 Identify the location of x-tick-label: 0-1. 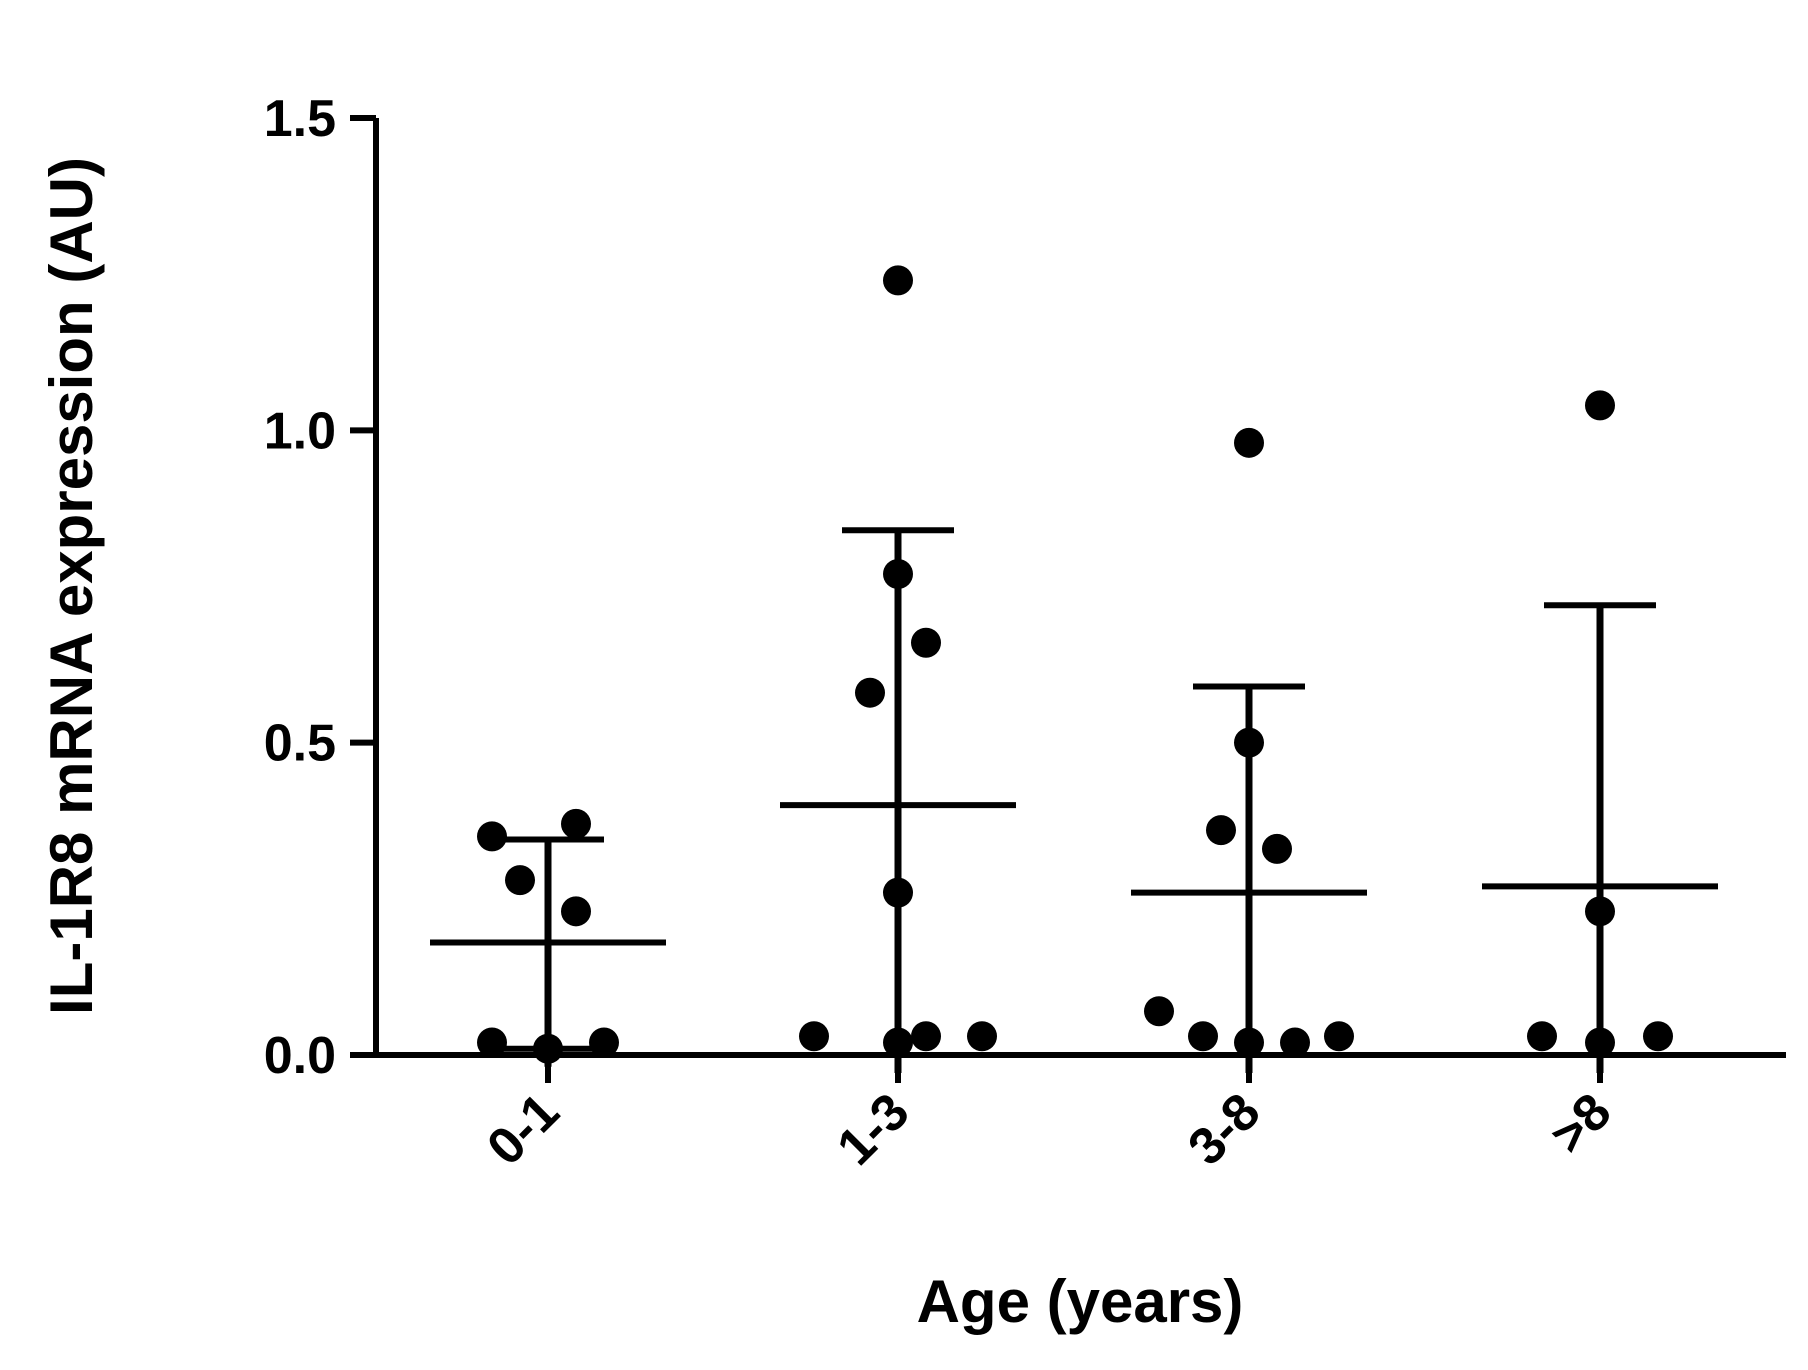
(523, 1129).